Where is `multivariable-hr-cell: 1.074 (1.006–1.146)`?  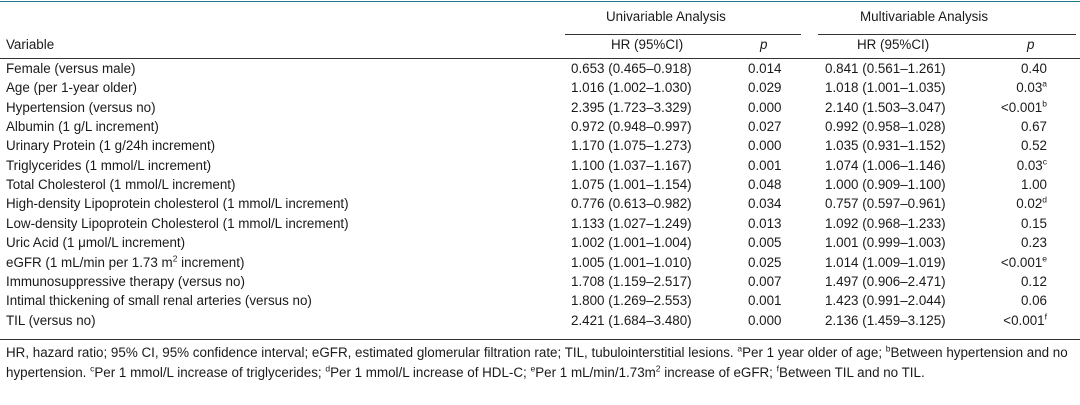 multivariable-hr-cell: 1.074 (1.006–1.146) is located at coordinates (885, 165).